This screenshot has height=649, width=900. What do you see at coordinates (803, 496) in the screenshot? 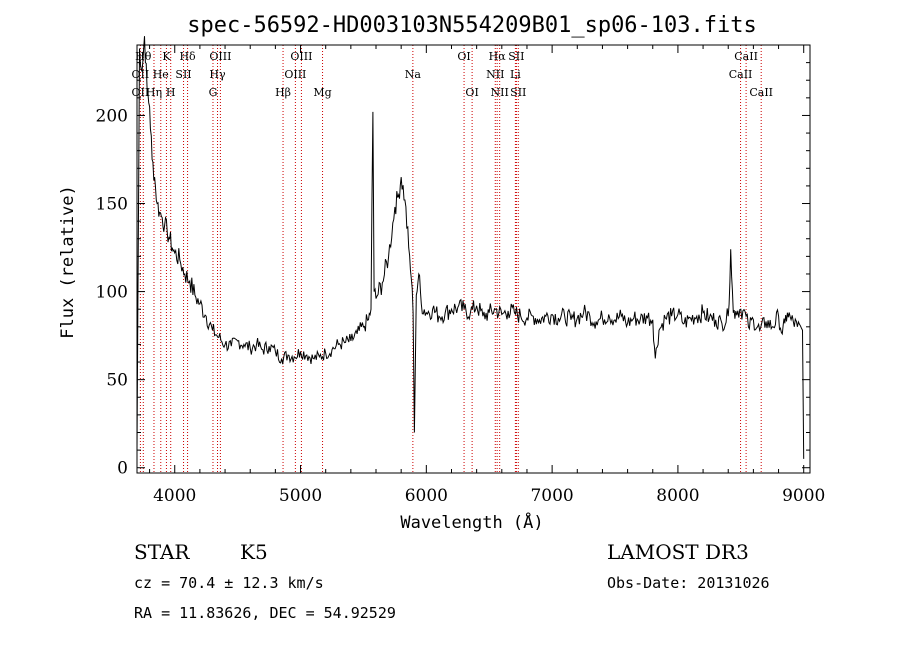
I see `x-tick-label: 9000` at bounding box center [803, 496].